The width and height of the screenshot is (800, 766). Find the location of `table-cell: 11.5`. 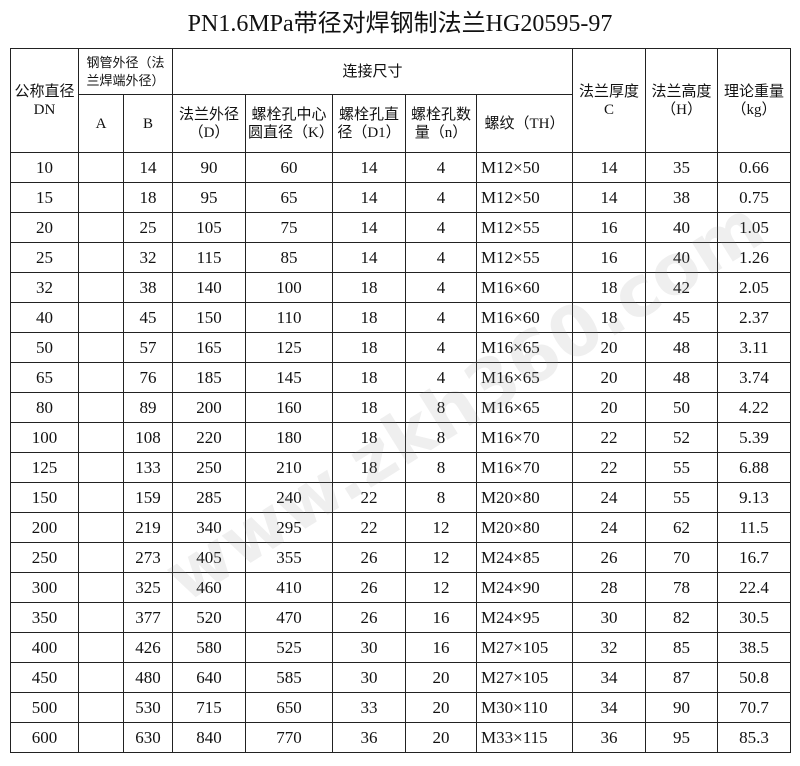

table-cell: 11.5 is located at coordinates (754, 527).